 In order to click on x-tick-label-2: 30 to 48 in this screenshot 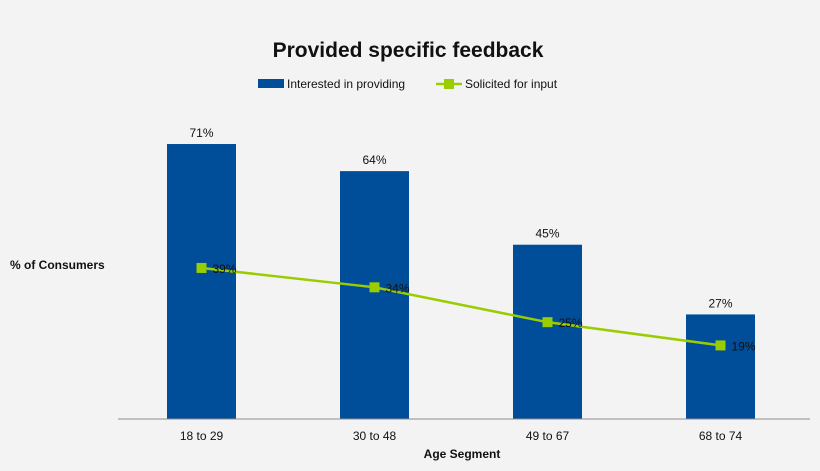, I will do `click(375, 436)`.